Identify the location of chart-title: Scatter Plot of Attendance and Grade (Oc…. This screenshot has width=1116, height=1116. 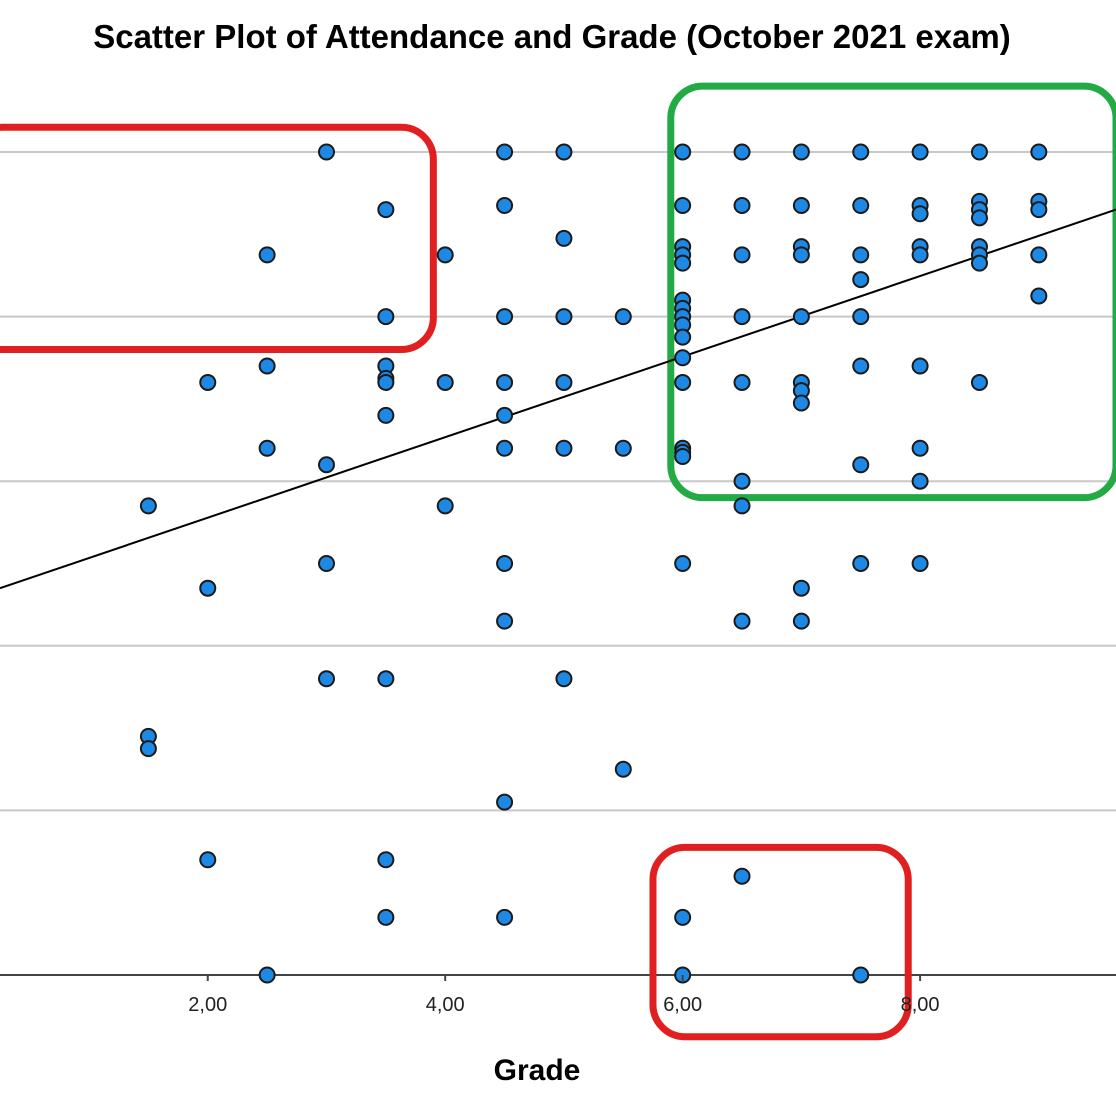
(552, 36).